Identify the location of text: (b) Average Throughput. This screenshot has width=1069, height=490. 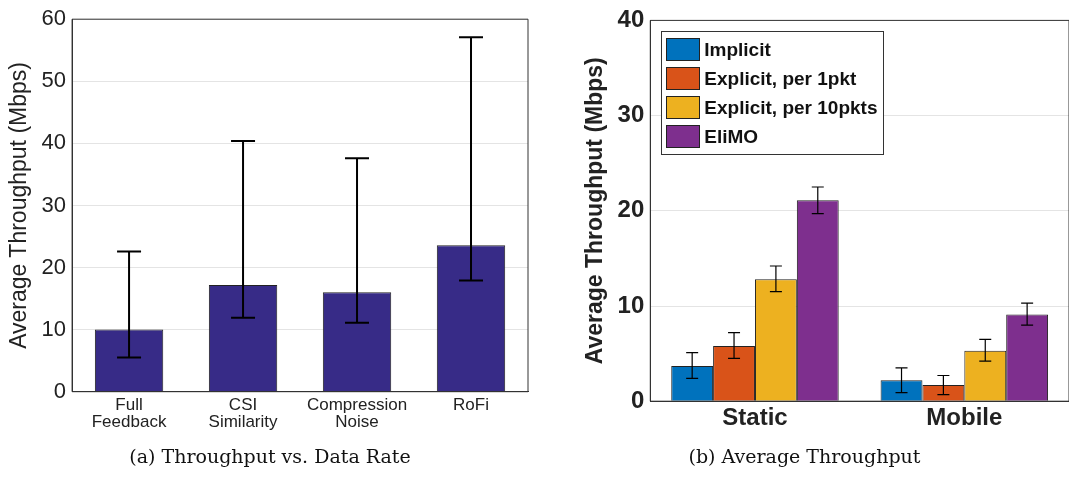
(804, 456).